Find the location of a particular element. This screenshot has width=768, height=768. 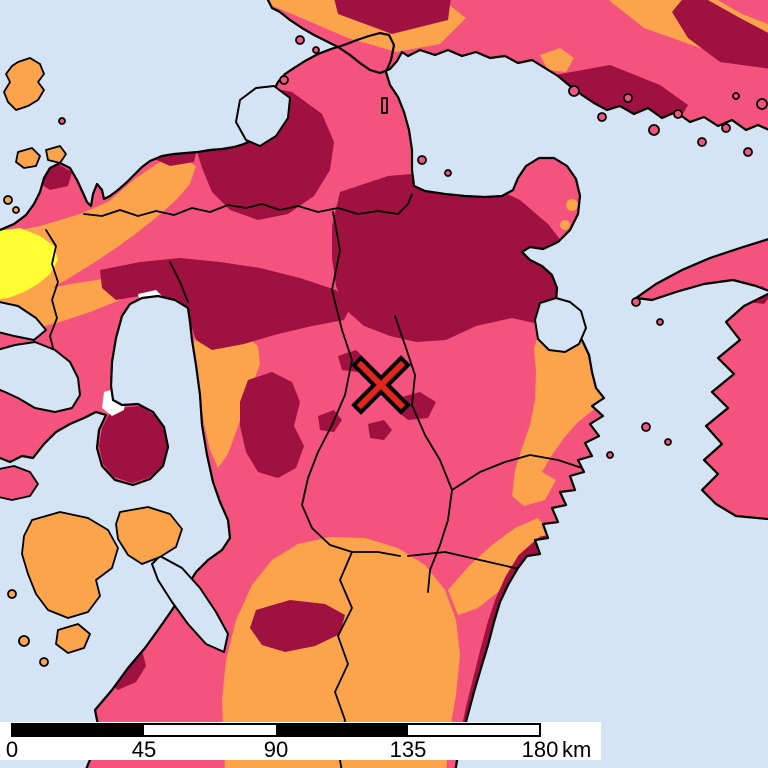

scale-tick-0: 0 is located at coordinates (12, 749).